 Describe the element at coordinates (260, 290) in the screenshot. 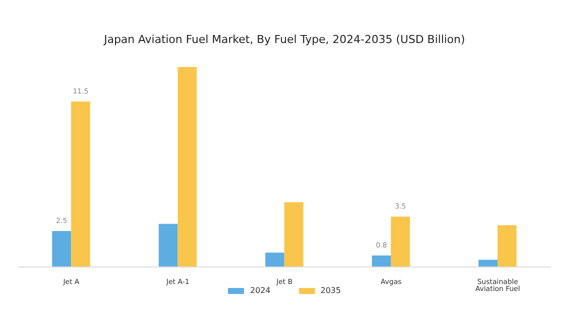

I see `legend-label: 2024` at that location.